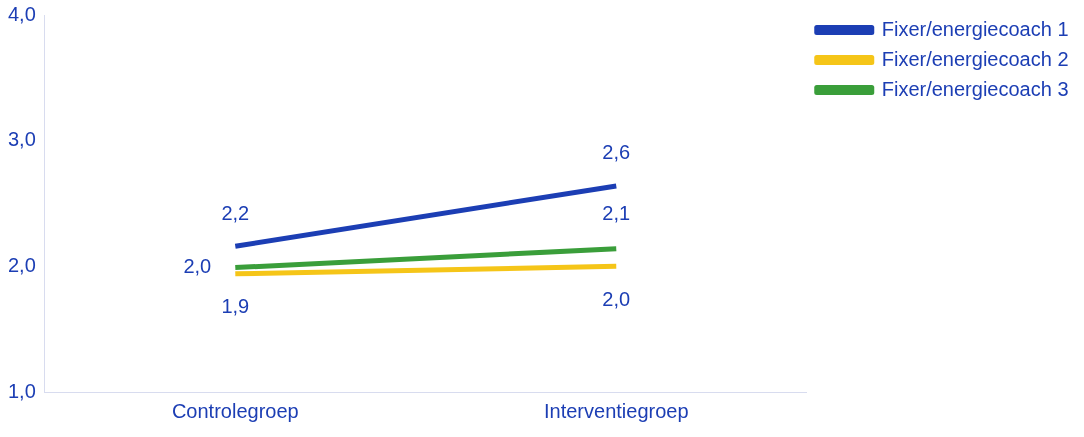 The width and height of the screenshot is (1084, 437). Describe the element at coordinates (235, 410) in the screenshot. I see `x-tick-label: Controlegroep` at that location.